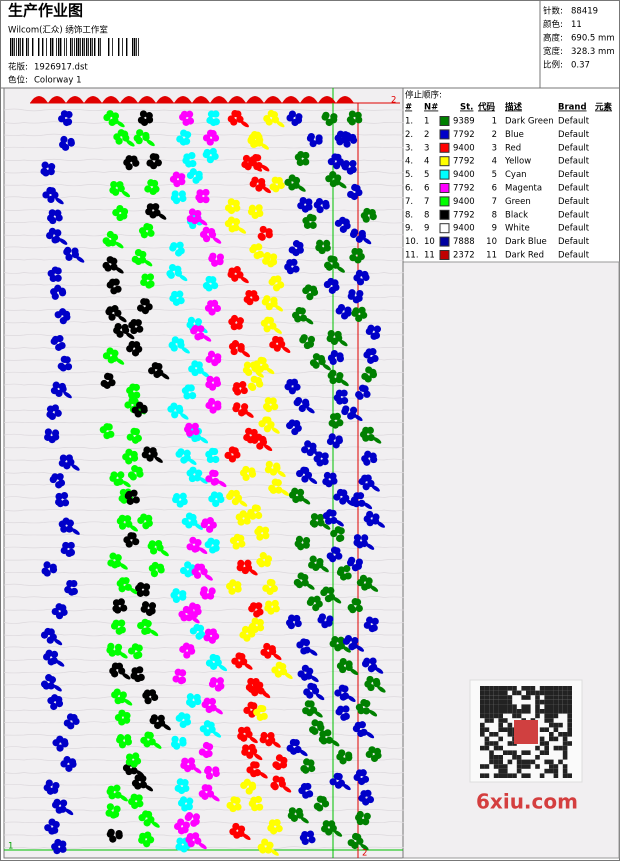 The width and height of the screenshot is (620, 865). Describe the element at coordinates (426, 189) in the screenshot. I see `row-n: 6` at that location.